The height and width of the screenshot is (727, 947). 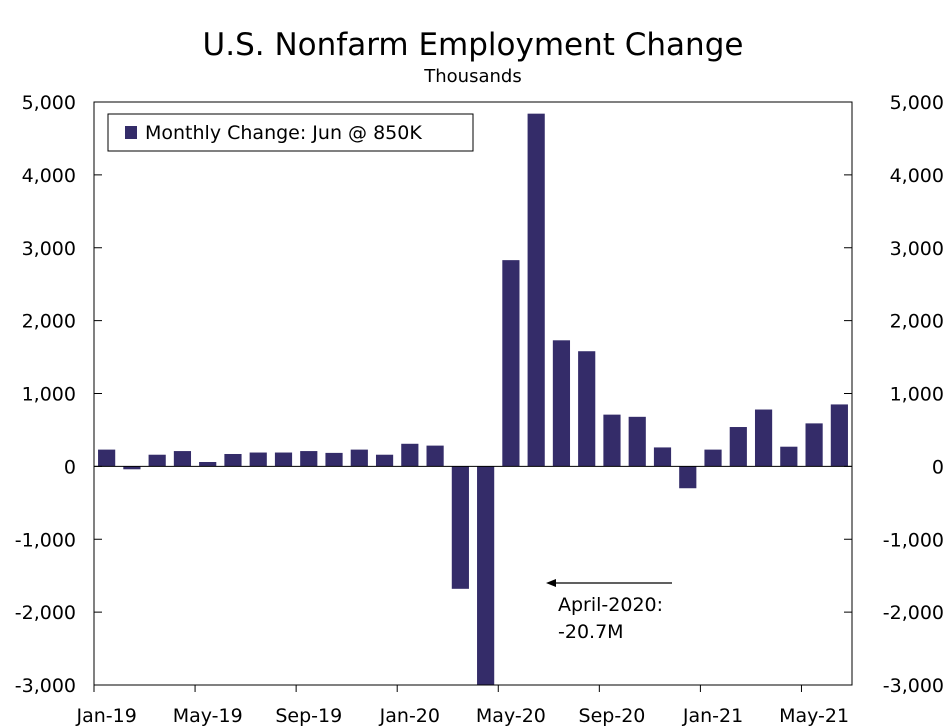 What do you see at coordinates (917, 176) in the screenshot?
I see `y-tick-label-right: 4,000` at bounding box center [917, 176].